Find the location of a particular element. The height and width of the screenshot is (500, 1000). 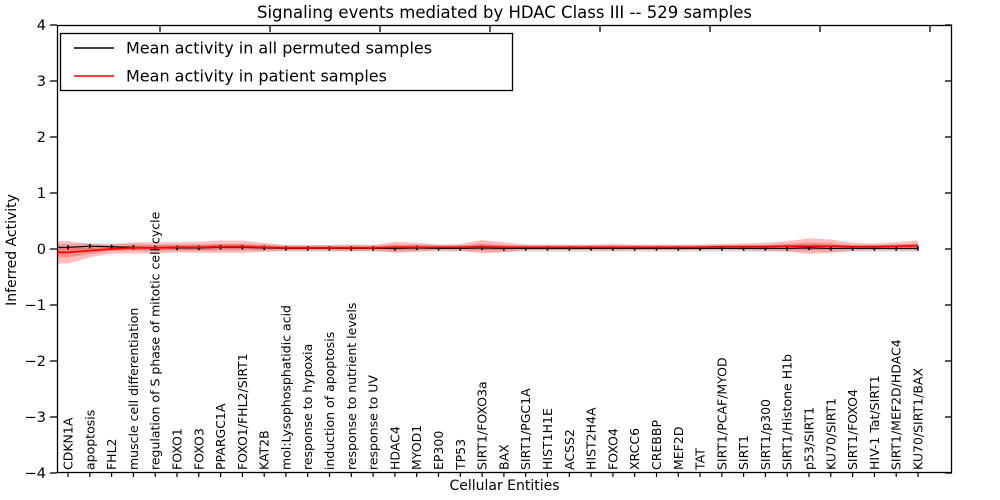

x-tick-label: SIRT1/PCAF/MYOD is located at coordinates (721, 413).